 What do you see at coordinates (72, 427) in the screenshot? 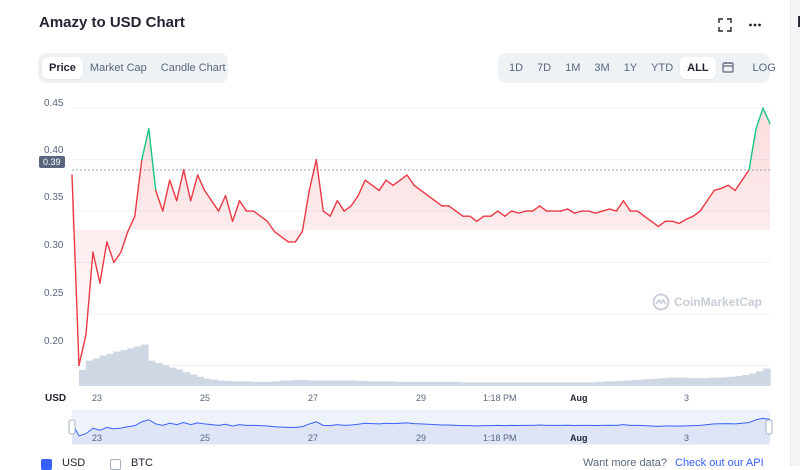
I see `navigator-left-handle` at bounding box center [72, 427].